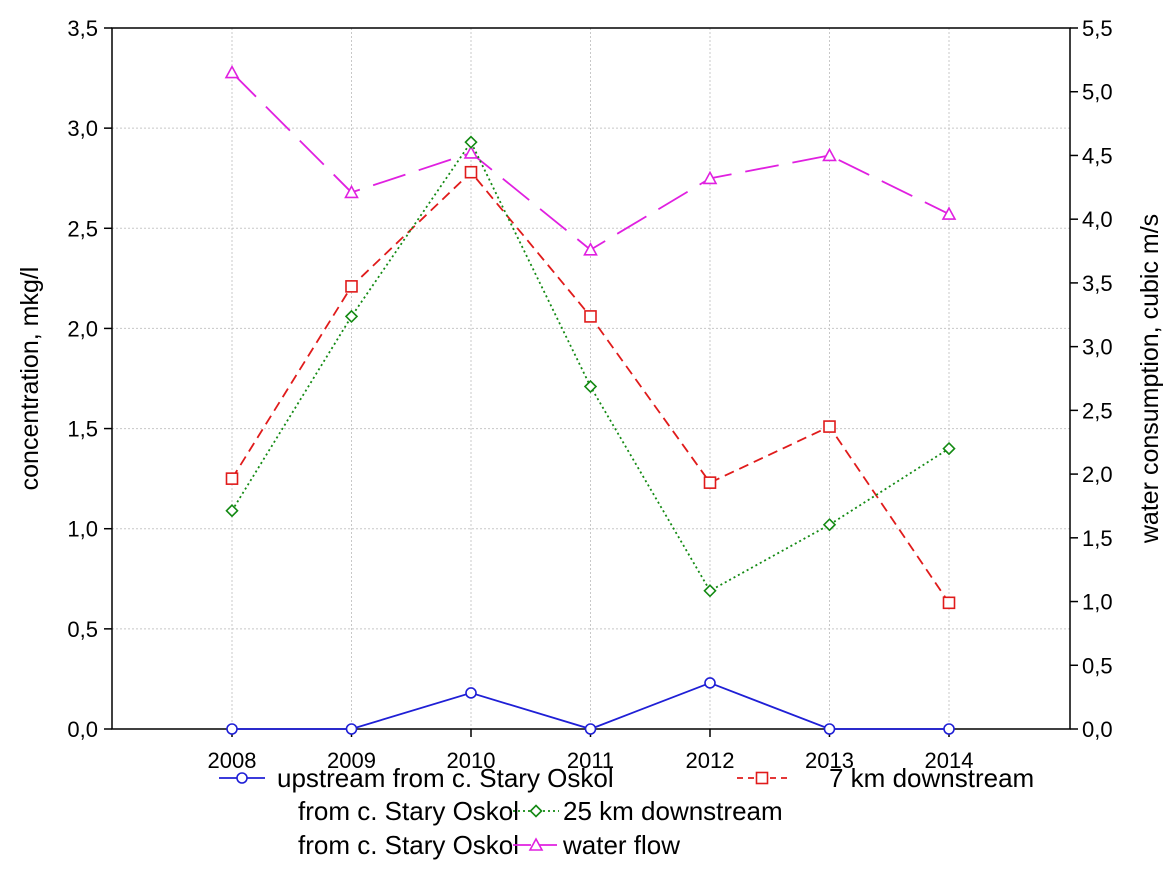  What do you see at coordinates (931, 778) in the screenshot?
I see `legend-text: 7 km downstream` at bounding box center [931, 778].